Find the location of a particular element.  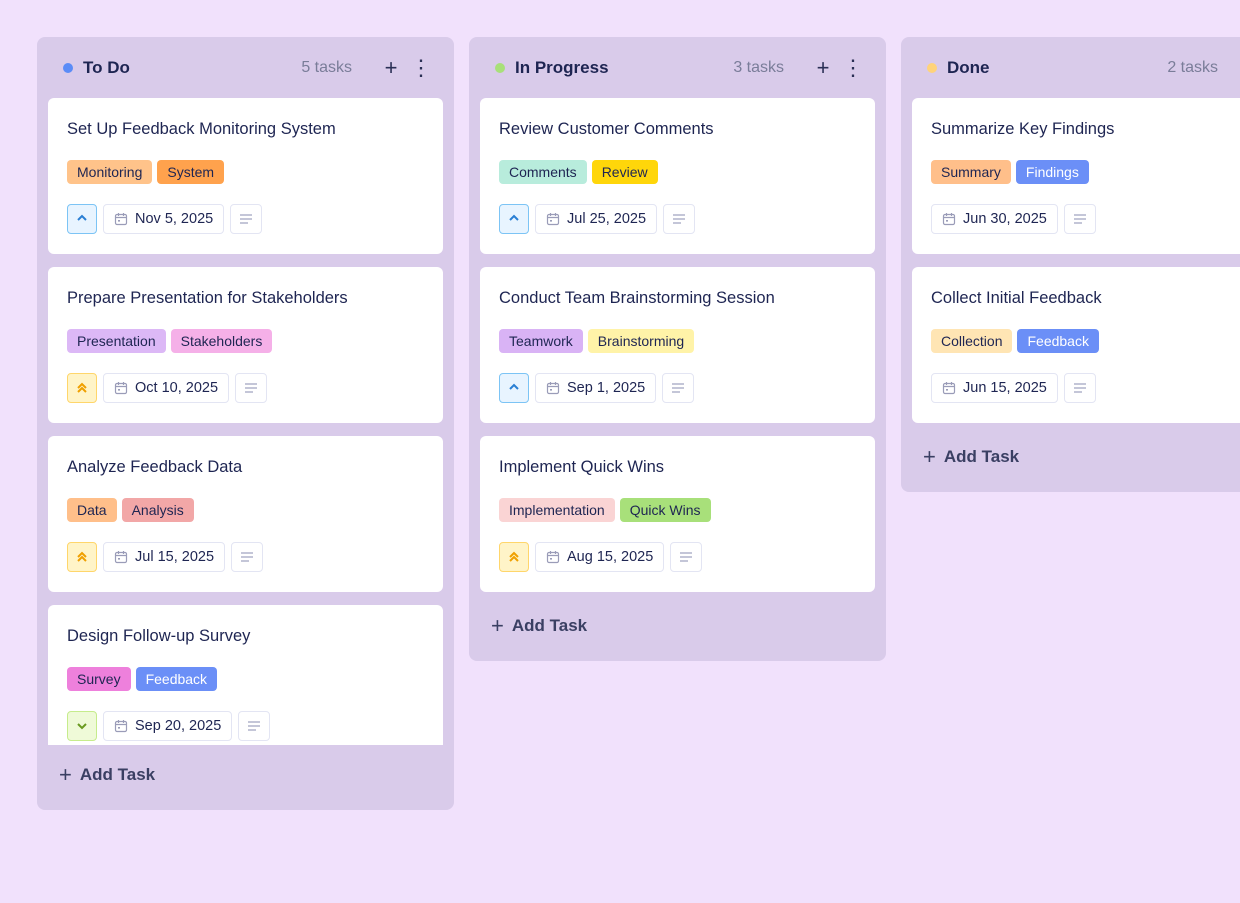

tag: Brainstorming is located at coordinates (641, 341).